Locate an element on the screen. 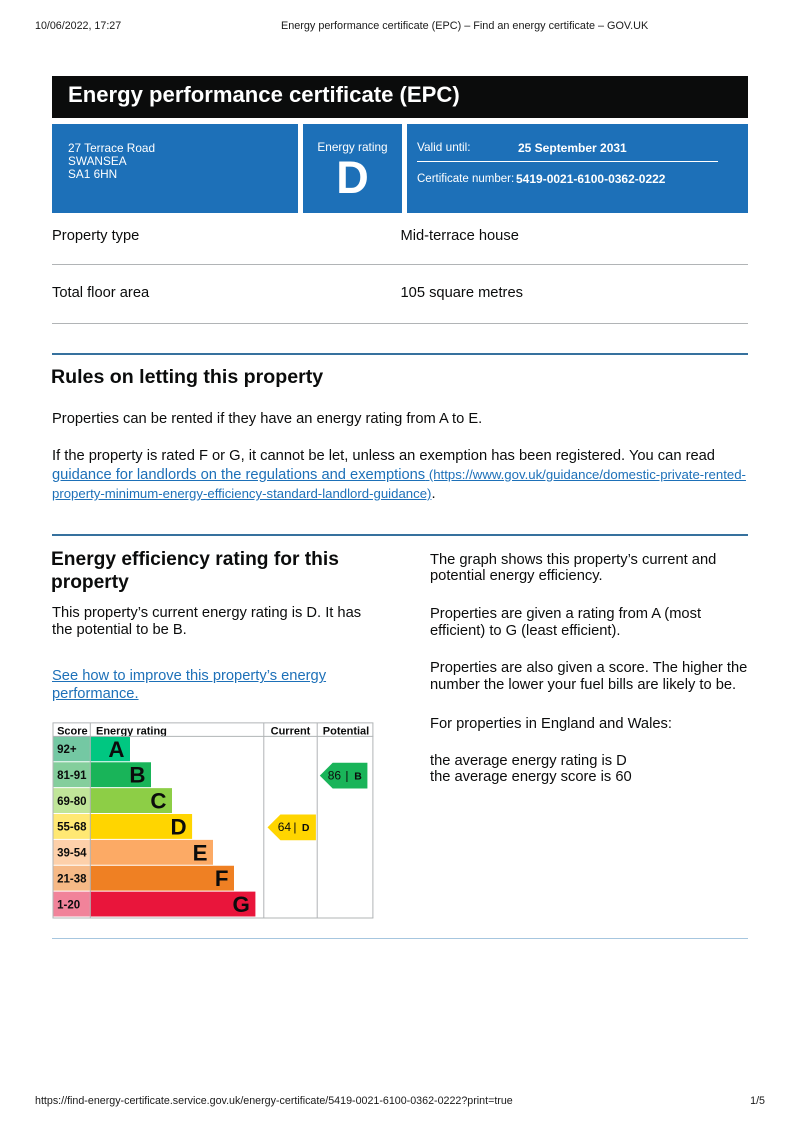 The width and height of the screenshot is (800, 1132). svg-text: F is located at coordinates (222, 878).